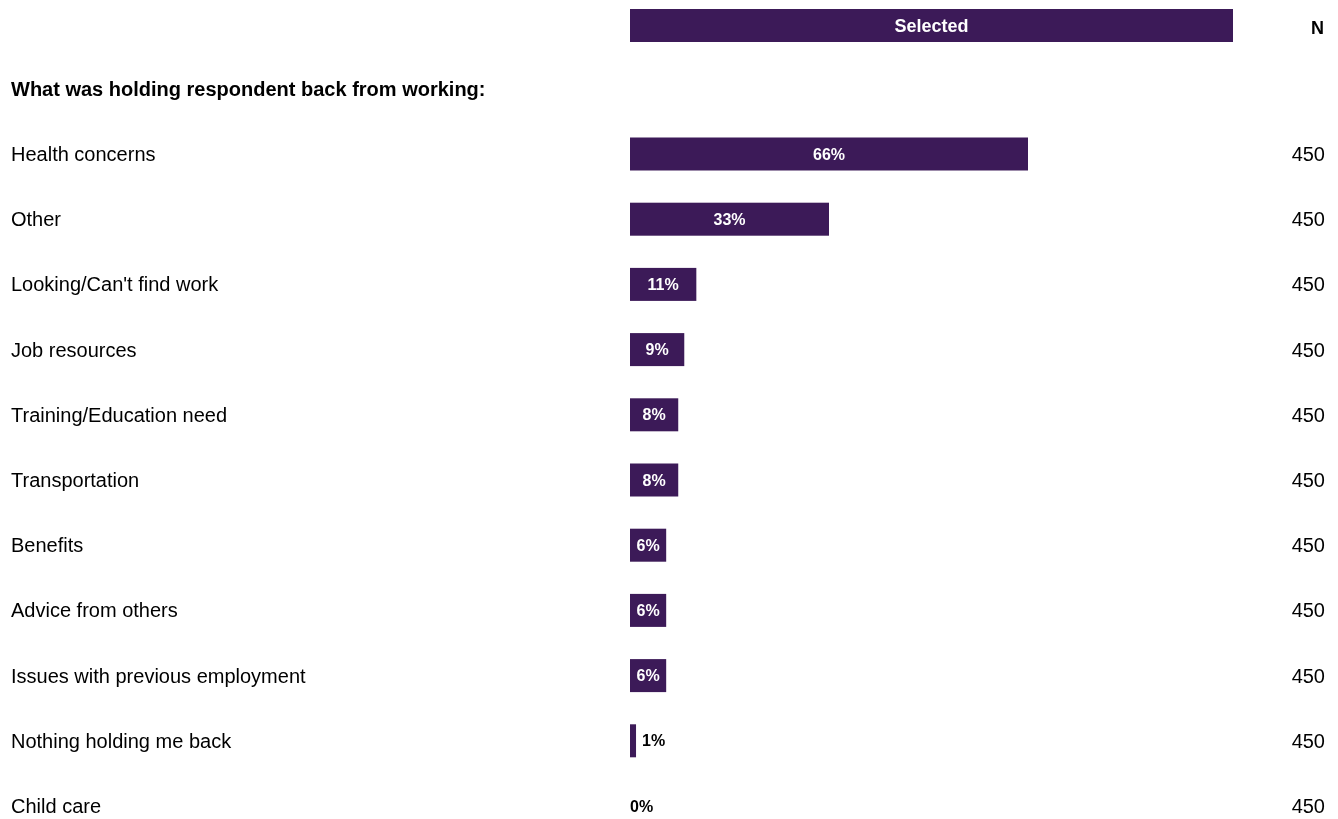 The height and width of the screenshot is (819, 1338). I want to click on y-tick-label: Benefits, so click(47, 545).